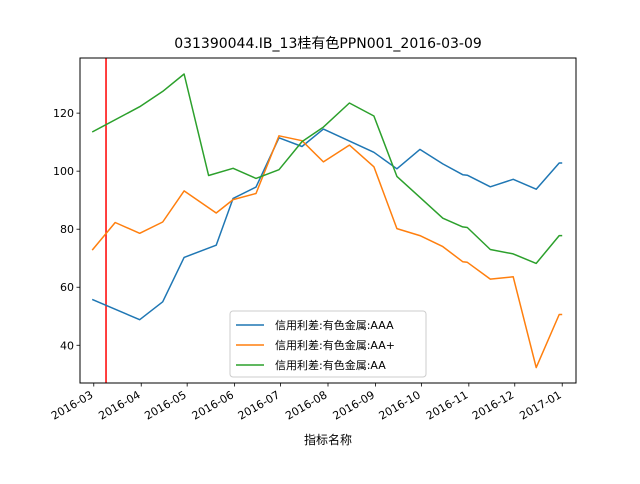 Image resolution: width=640 pixels, height=484 pixels. Describe the element at coordinates (67, 345) in the screenshot. I see `y-tick-label: 40` at that location.